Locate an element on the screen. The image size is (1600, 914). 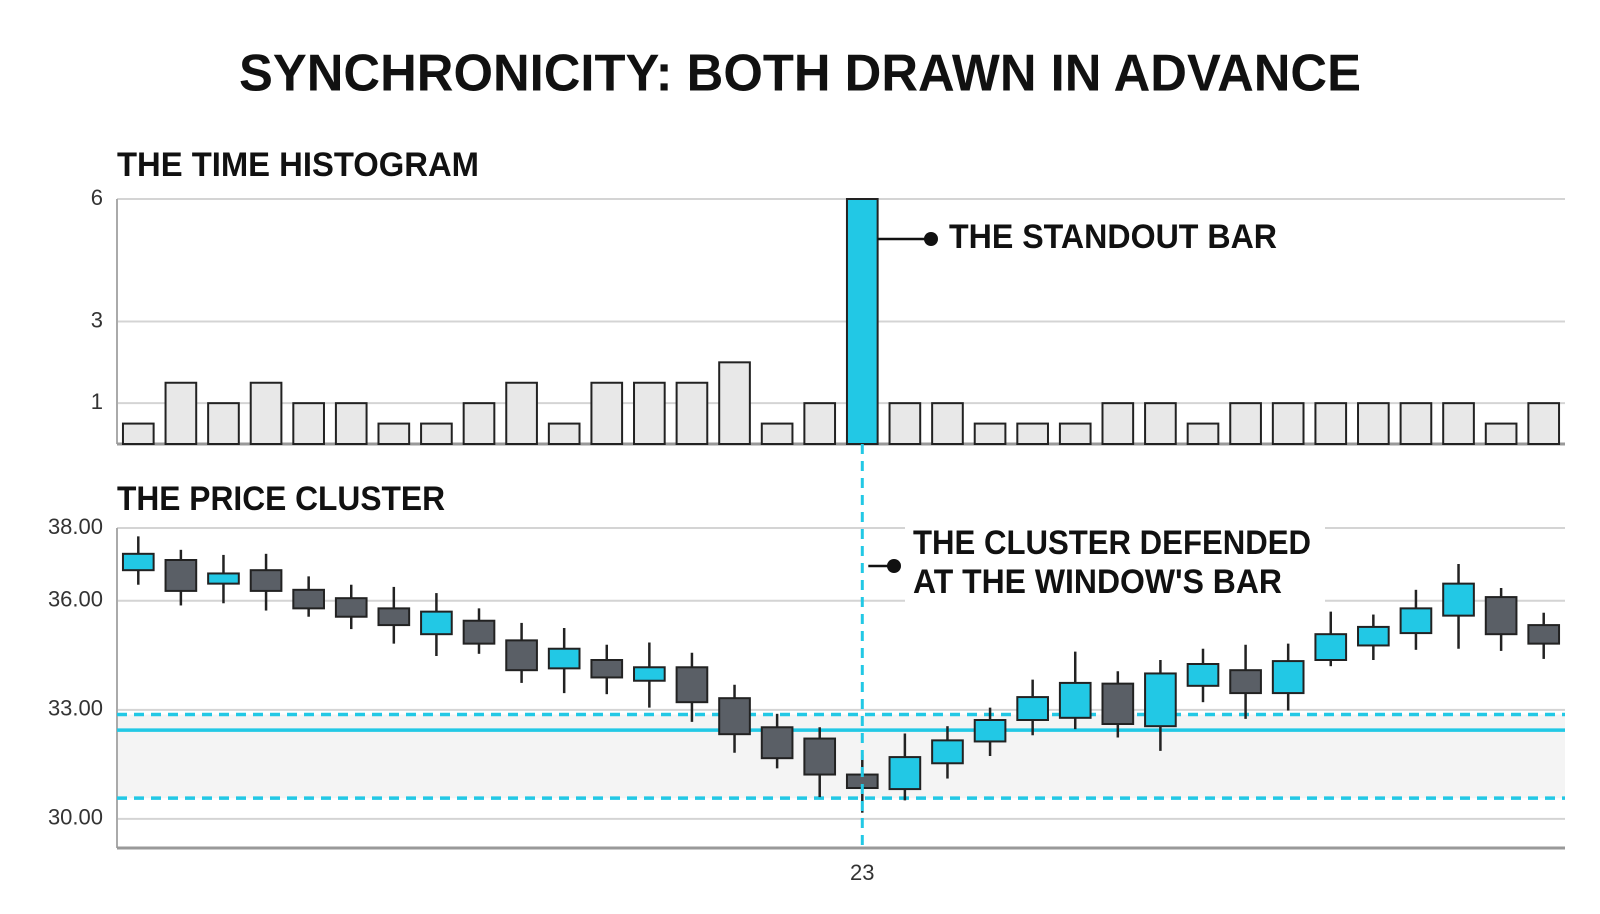
cluster-band is located at coordinates (841, 756).